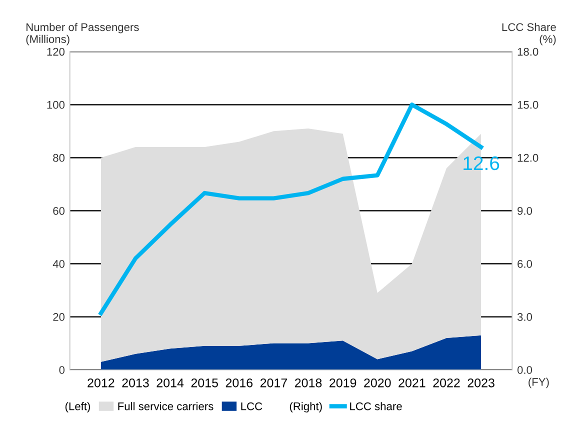 The height and width of the screenshot is (430, 582). Describe the element at coordinates (77, 407) in the screenshot. I see `text: (Left)` at that location.